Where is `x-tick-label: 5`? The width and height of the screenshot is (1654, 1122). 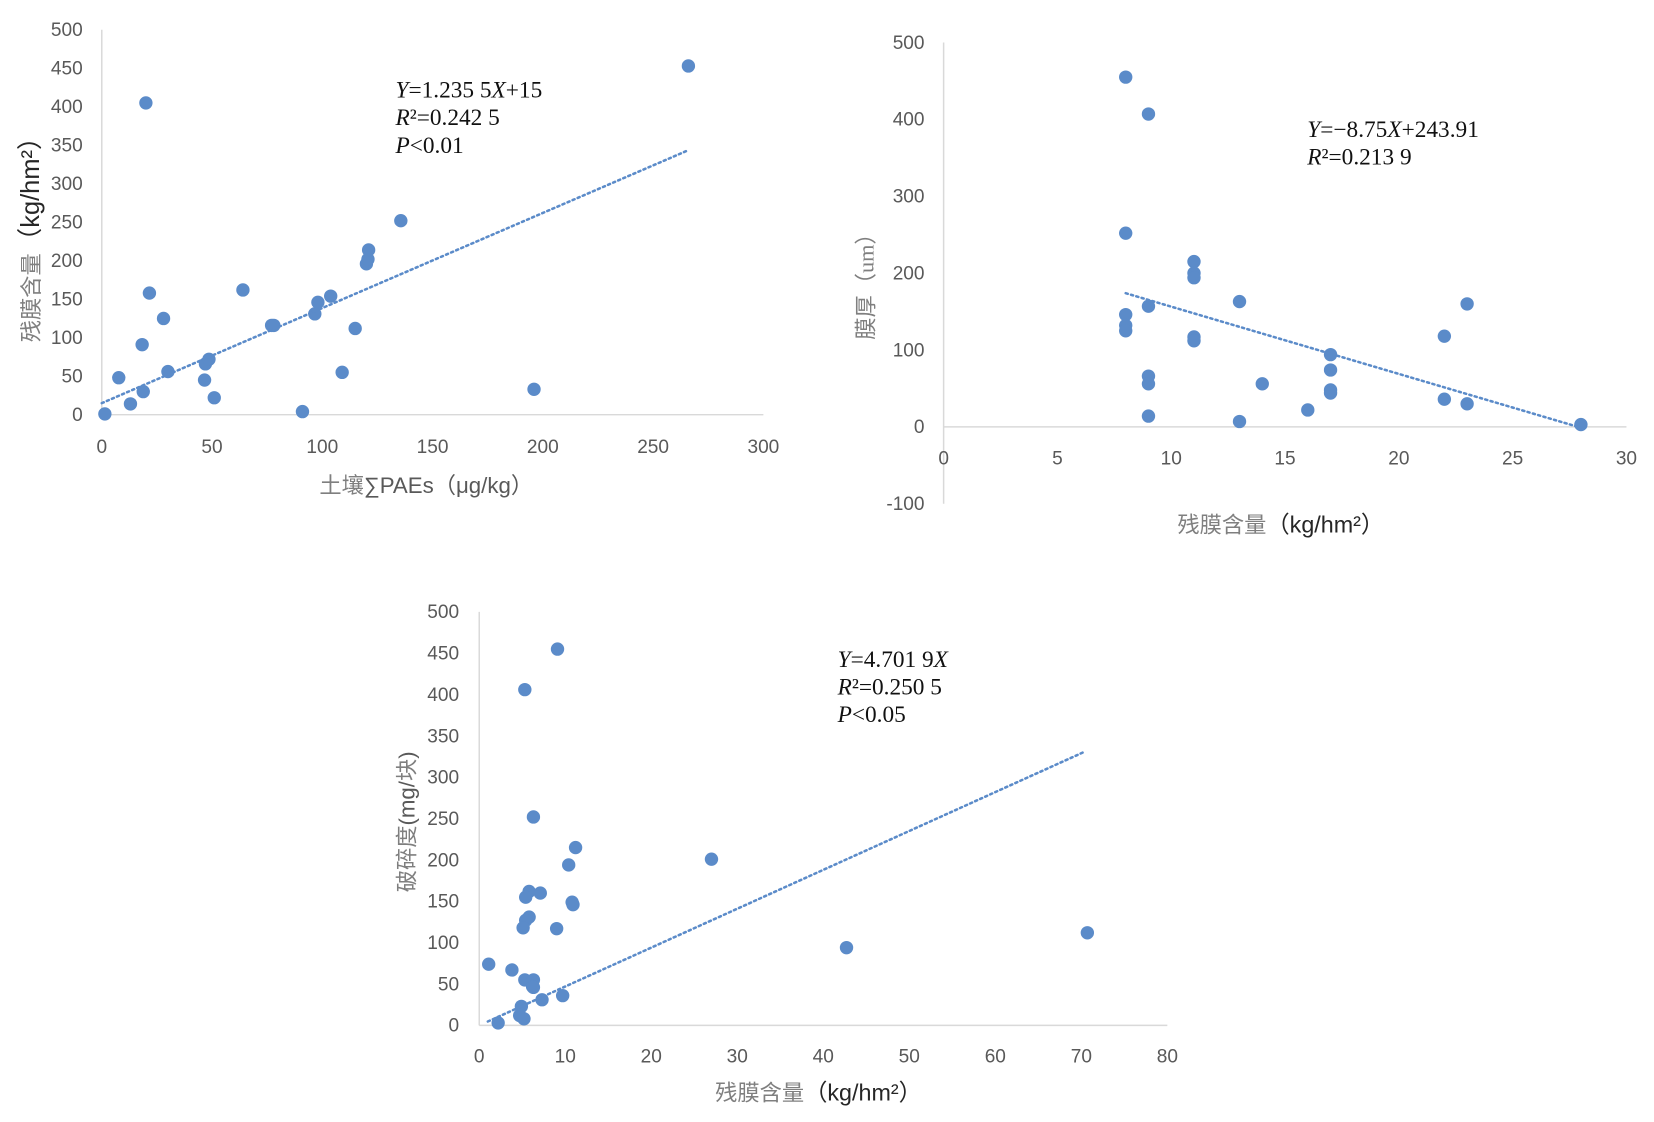
x-tick-label: 5 is located at coordinates (1057, 459).